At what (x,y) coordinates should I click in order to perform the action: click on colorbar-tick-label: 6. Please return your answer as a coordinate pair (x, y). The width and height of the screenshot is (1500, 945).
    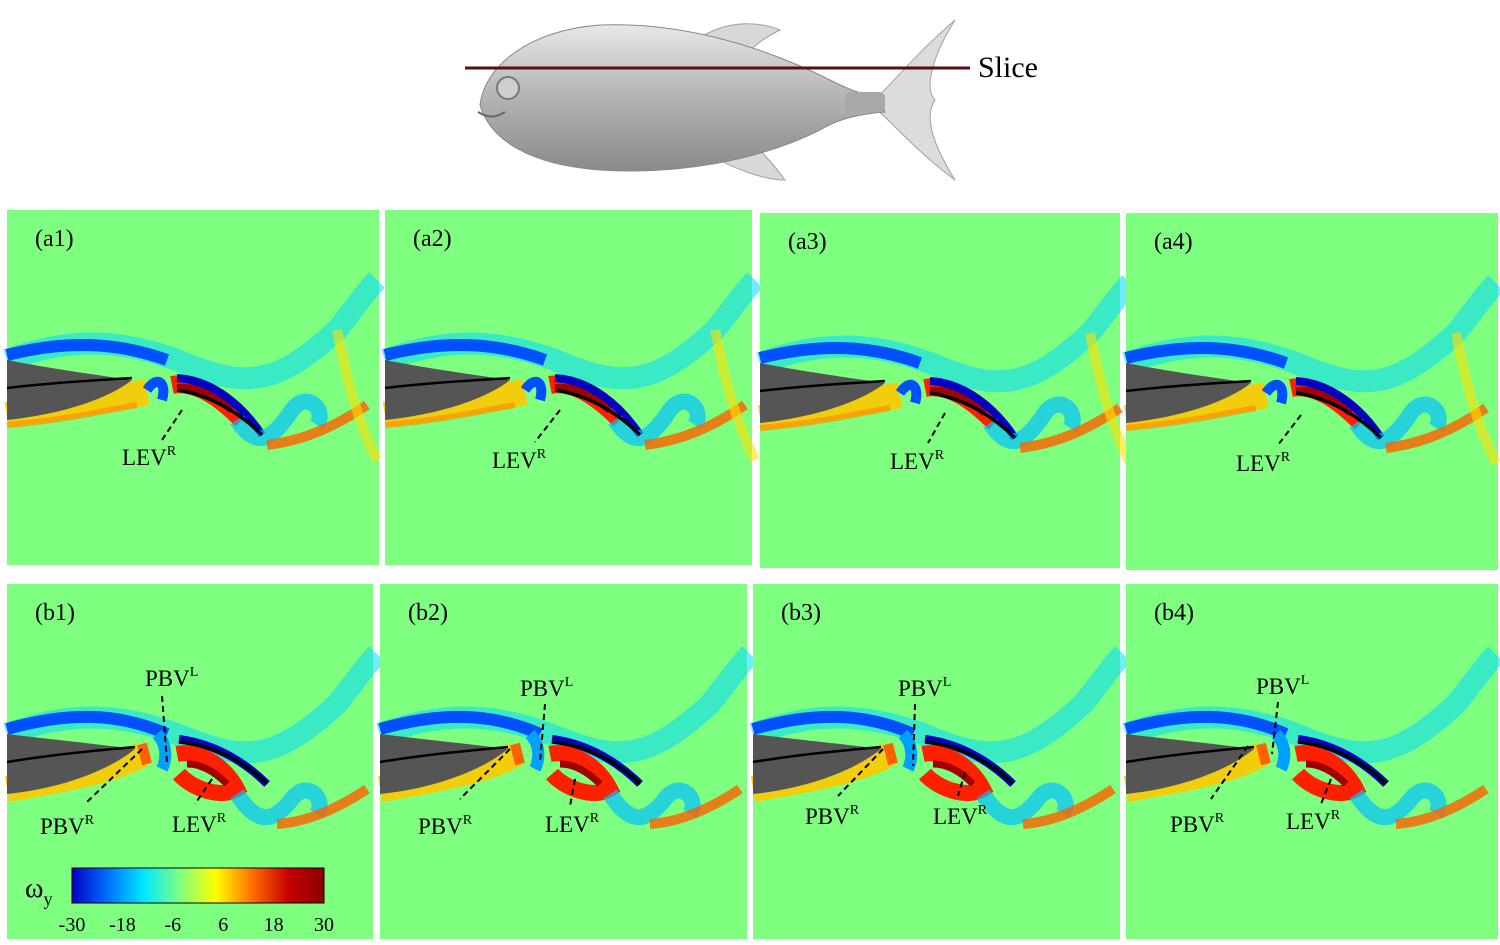
    Looking at the image, I should click on (223, 925).